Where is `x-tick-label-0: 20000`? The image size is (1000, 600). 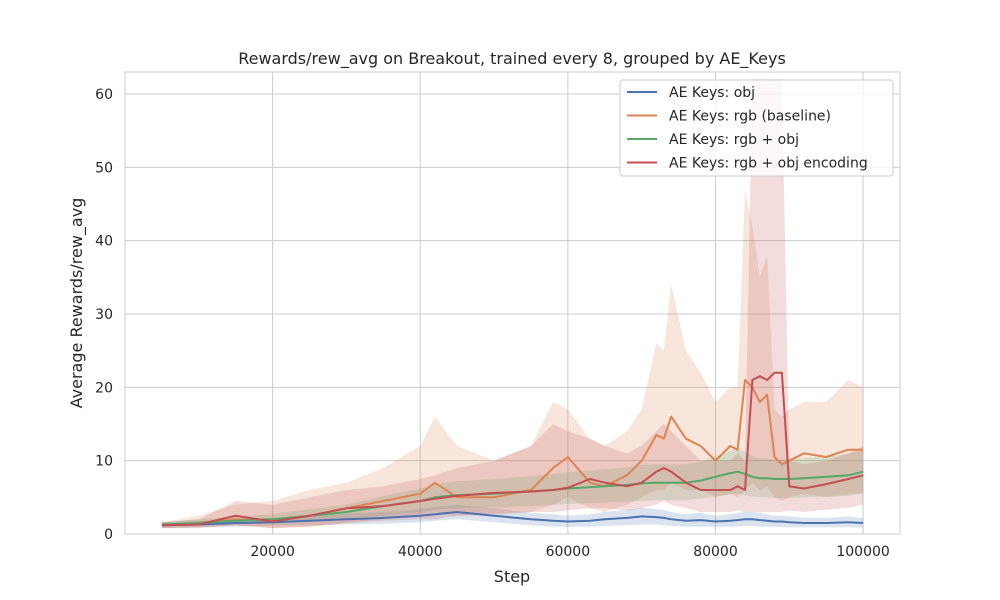
x-tick-label-0: 20000 is located at coordinates (272, 552).